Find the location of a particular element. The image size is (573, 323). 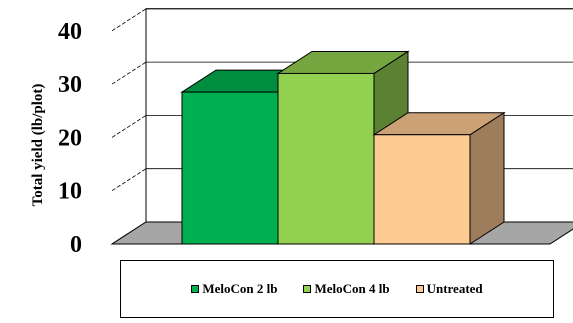

y-axis-label: Total yield (lb/plot) is located at coordinates (38, 145).